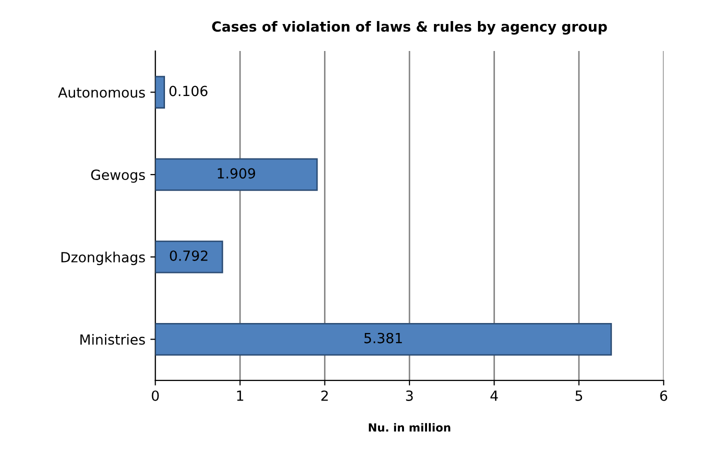 The image size is (706, 464). Describe the element at coordinates (112, 339) in the screenshot. I see `y-tick-label: Ministries` at that location.